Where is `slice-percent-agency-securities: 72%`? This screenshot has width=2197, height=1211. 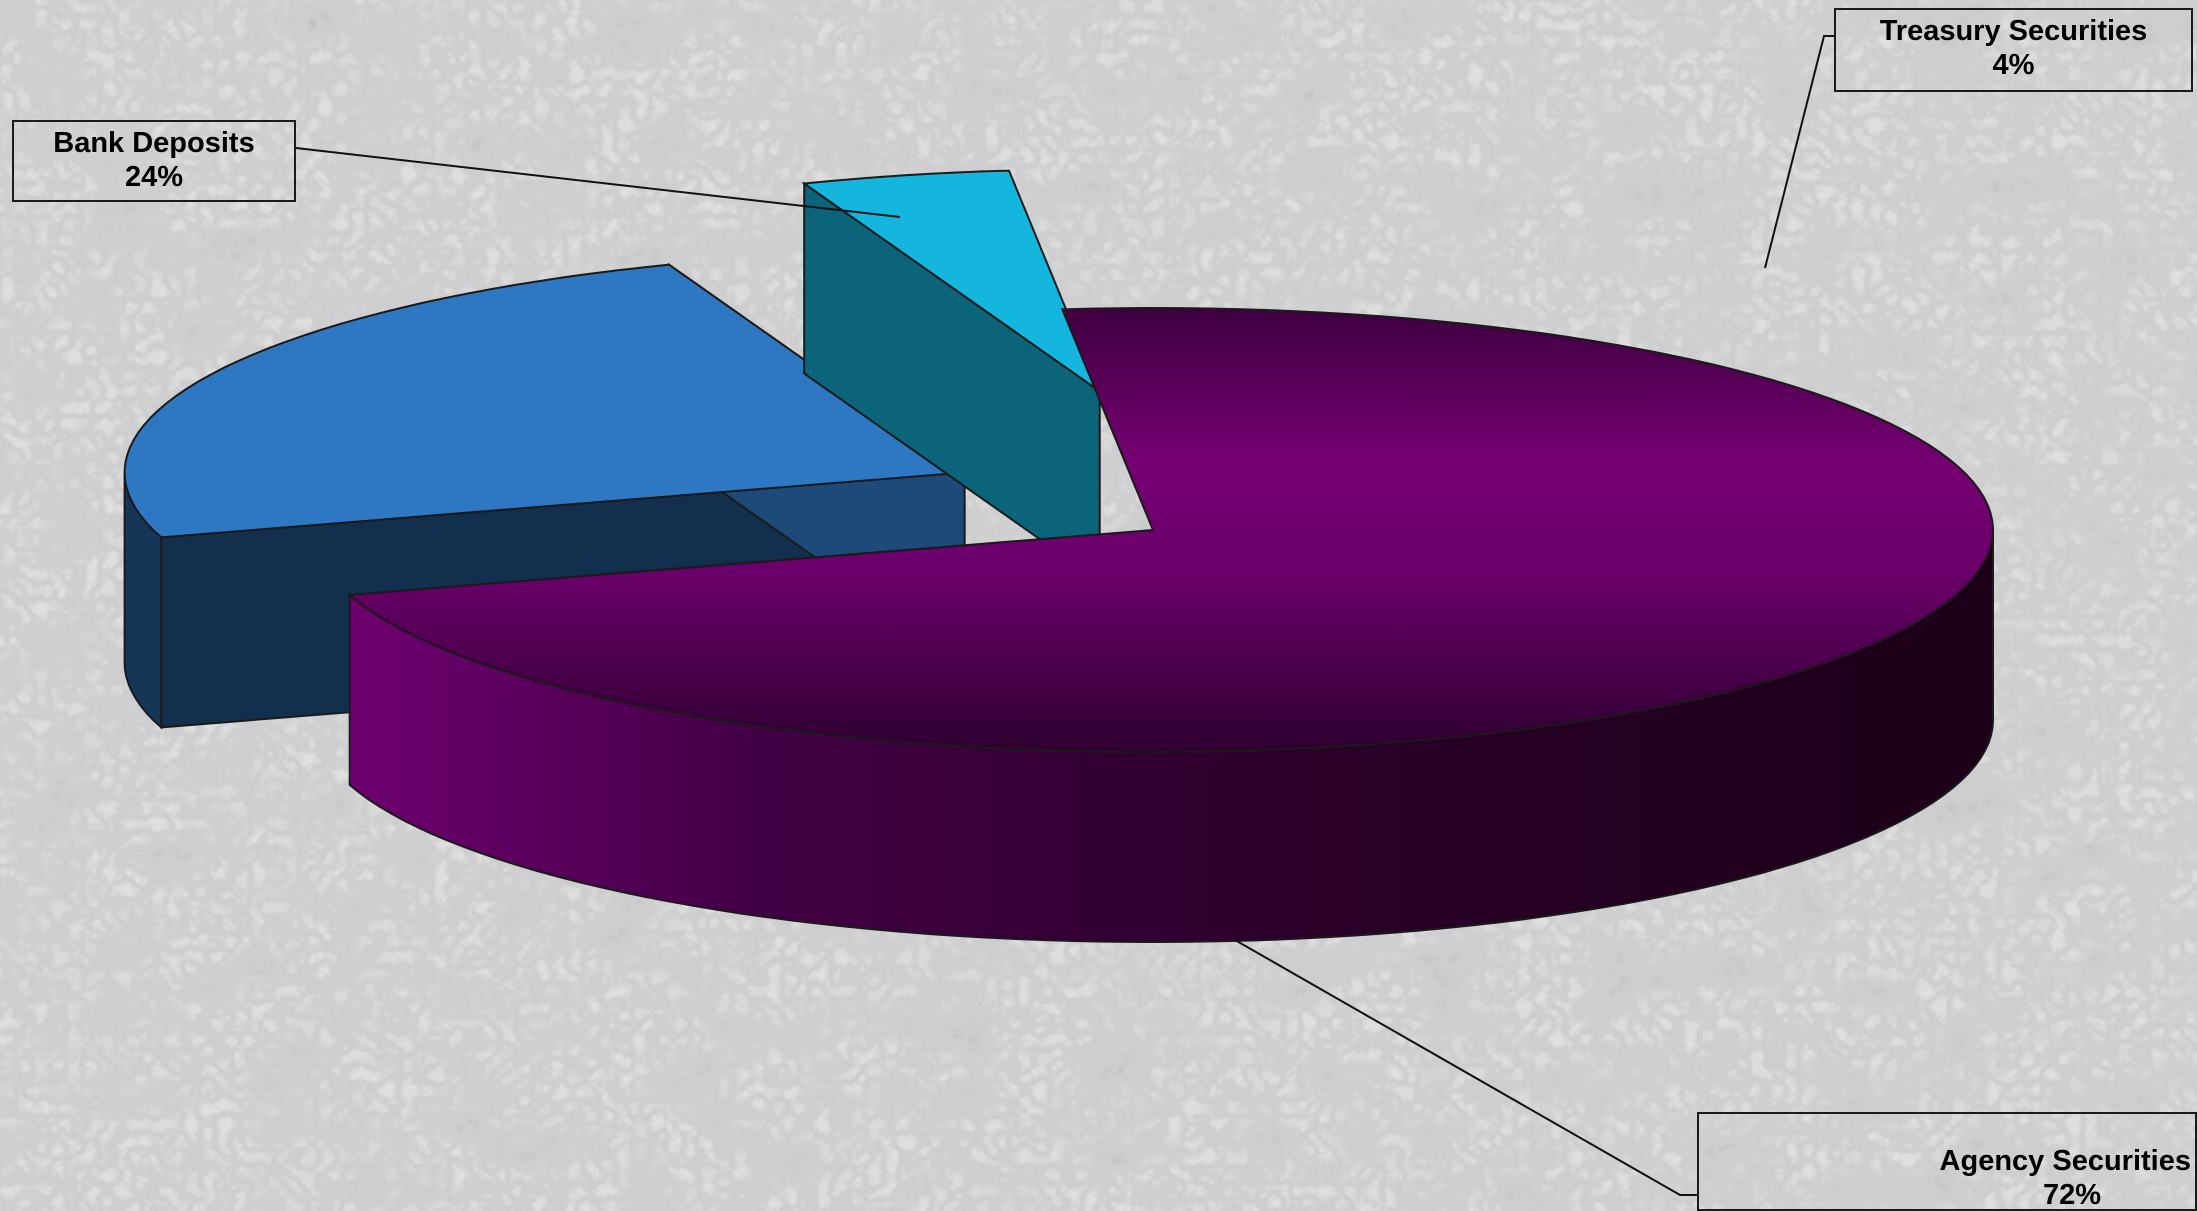 slice-percent-agency-securities: 72% is located at coordinates (2071, 1195).